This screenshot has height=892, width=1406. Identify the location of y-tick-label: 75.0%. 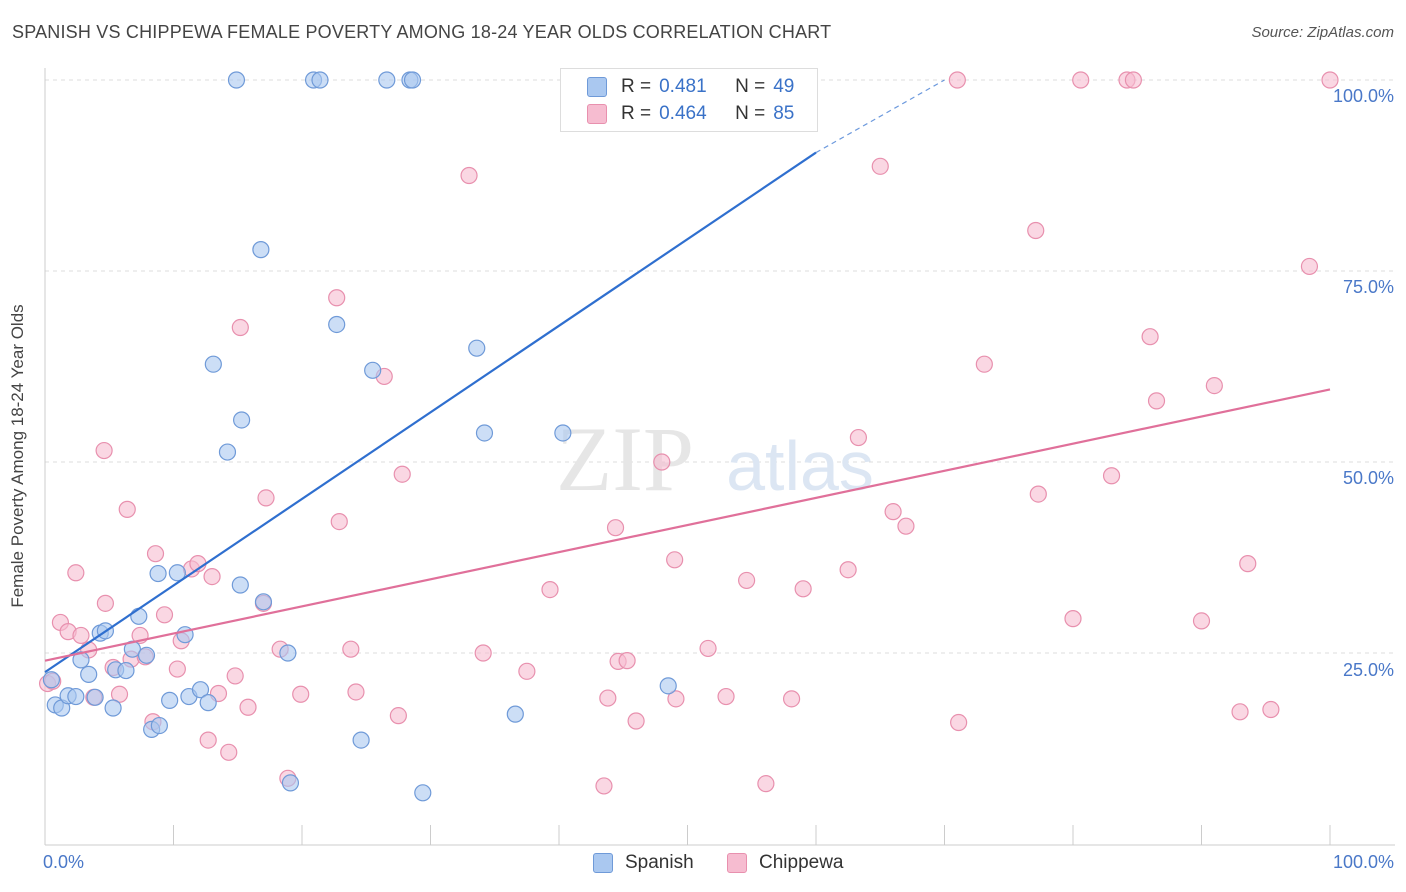
(1368, 287).